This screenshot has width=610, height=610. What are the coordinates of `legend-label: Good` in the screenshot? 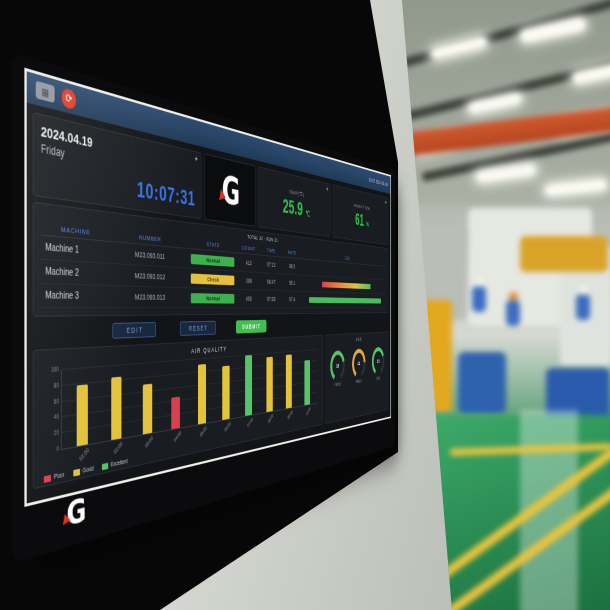 It's located at (88, 470).